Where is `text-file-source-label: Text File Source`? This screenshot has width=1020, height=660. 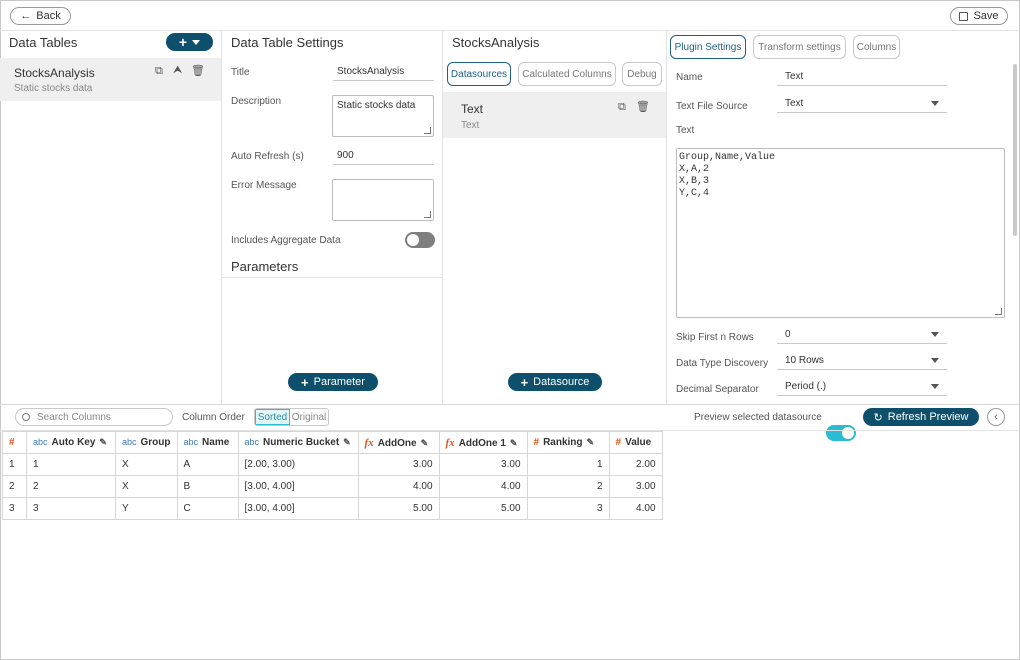
text-file-source-label: Text File Source is located at coordinates (712, 106).